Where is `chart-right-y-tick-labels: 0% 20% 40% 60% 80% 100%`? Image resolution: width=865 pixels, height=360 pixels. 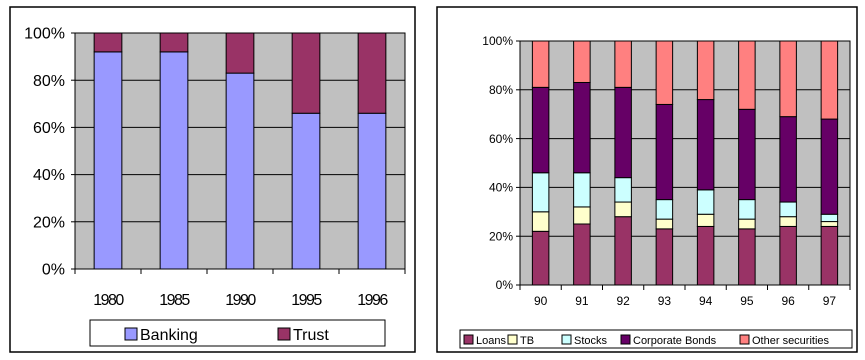
chart-right-y-tick-labels: 0% 20% 40% 60% 80% 100% is located at coordinates (497, 163).